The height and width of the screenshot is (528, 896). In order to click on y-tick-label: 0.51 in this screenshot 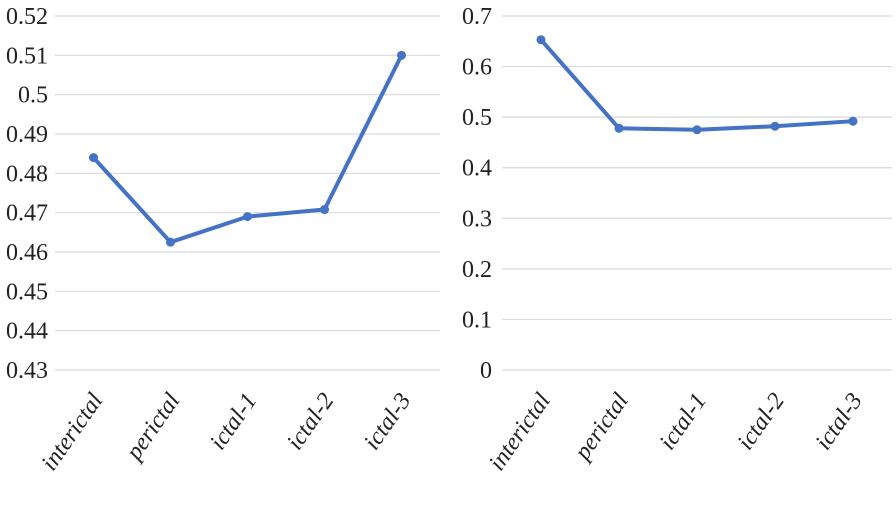, I will do `click(27, 56)`.